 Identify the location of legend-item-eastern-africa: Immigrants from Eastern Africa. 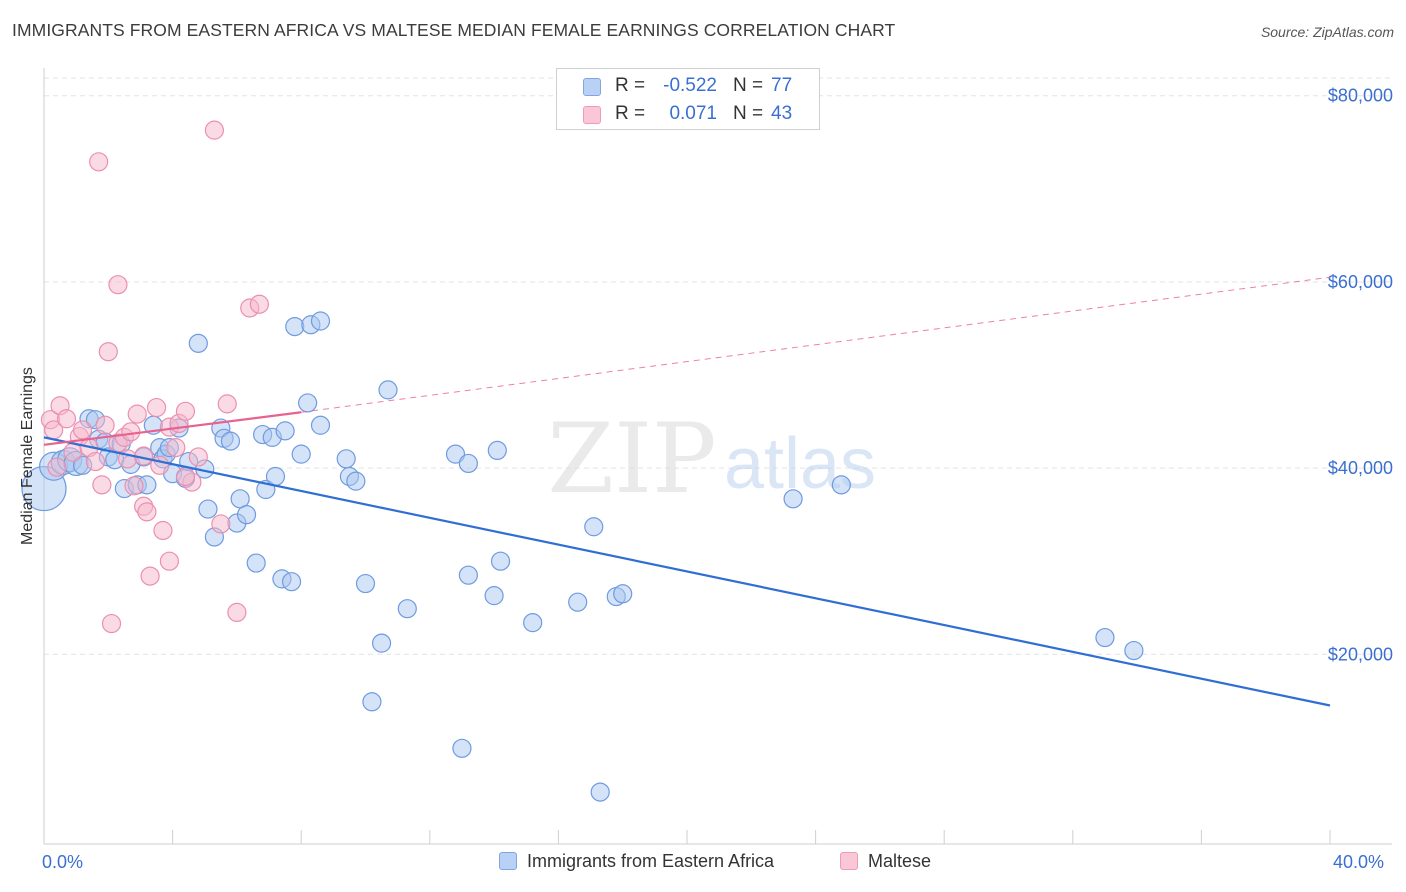
(636, 861).